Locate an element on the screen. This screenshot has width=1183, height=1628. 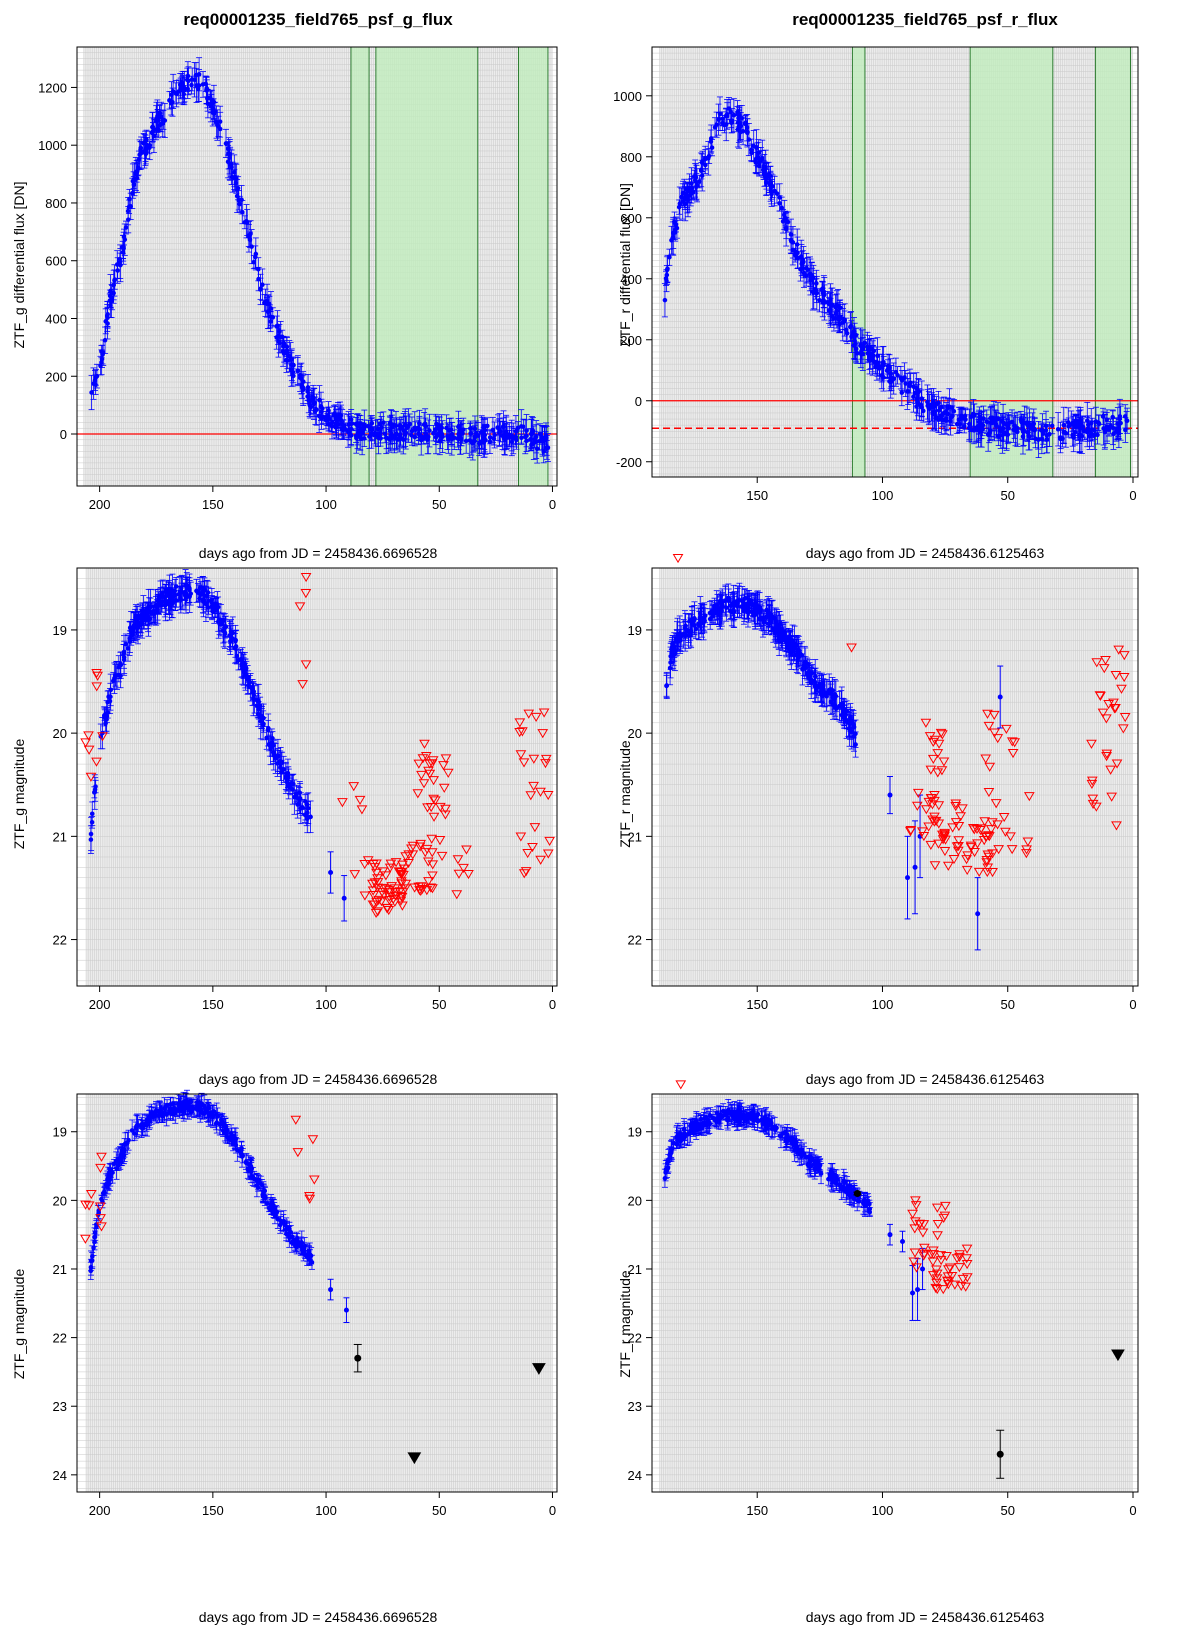
y-tick-label: 400 is located at coordinates (56, 318).